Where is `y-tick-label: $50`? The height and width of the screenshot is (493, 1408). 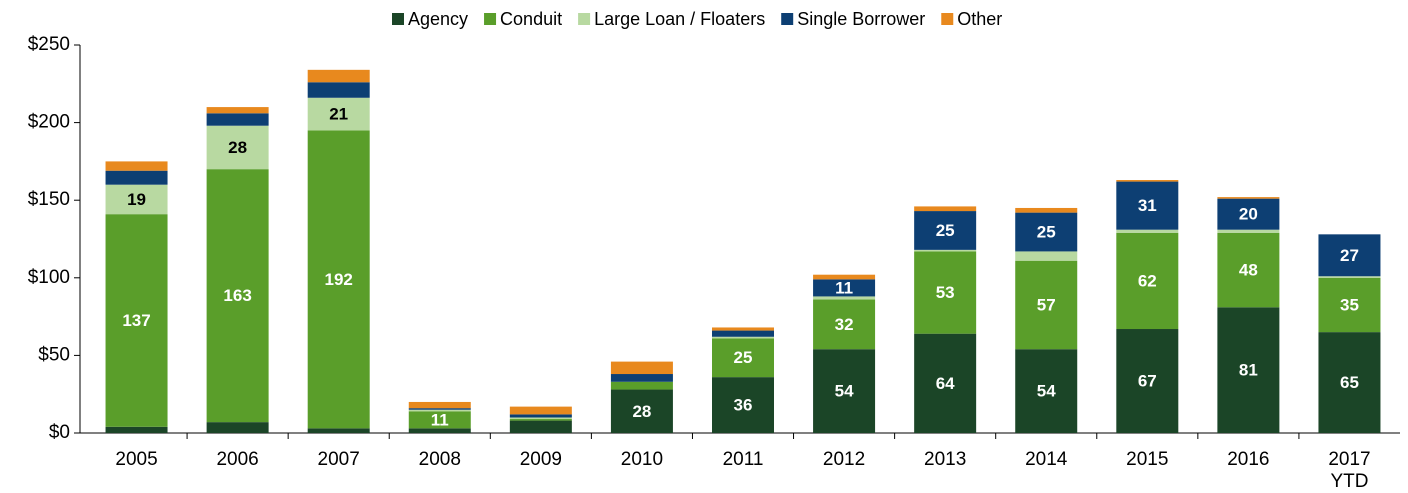 y-tick-label: $50 is located at coordinates (54, 354).